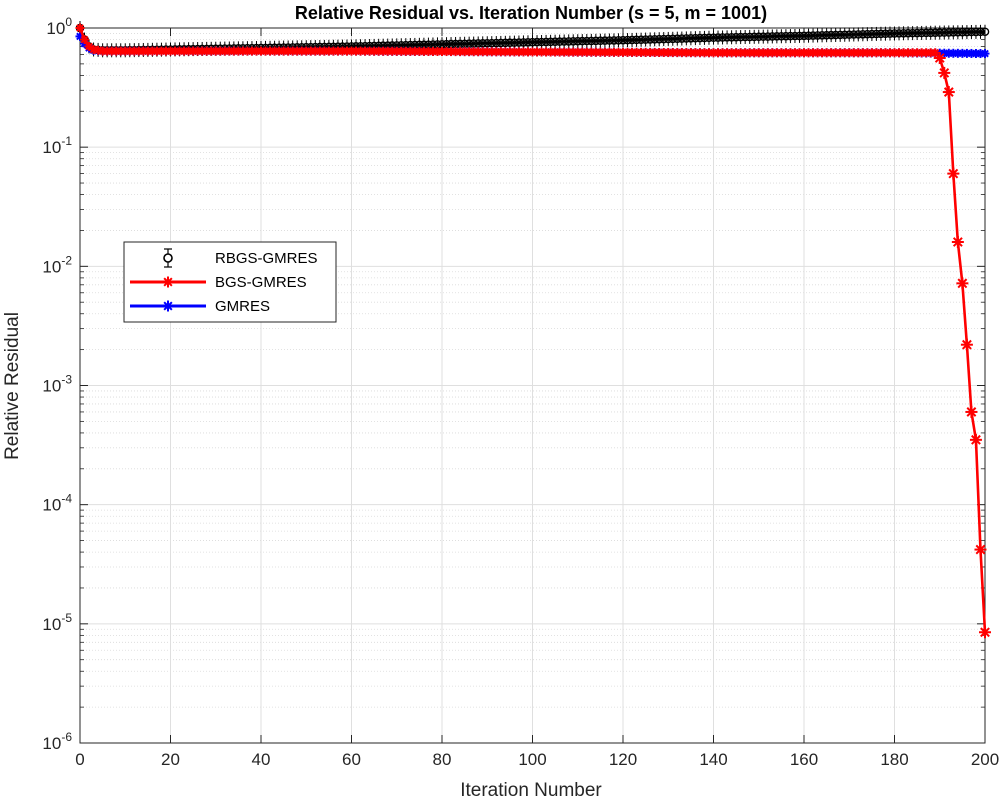  I want to click on y-tick-label: 10⁻⁶, so click(57, 741).